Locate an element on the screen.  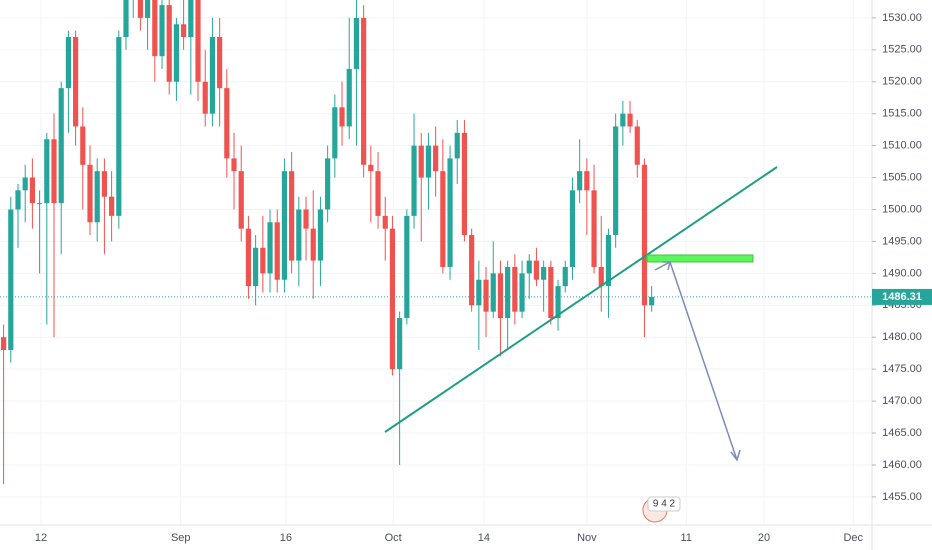
y-tick-label: 1465.00 is located at coordinates (902, 433).